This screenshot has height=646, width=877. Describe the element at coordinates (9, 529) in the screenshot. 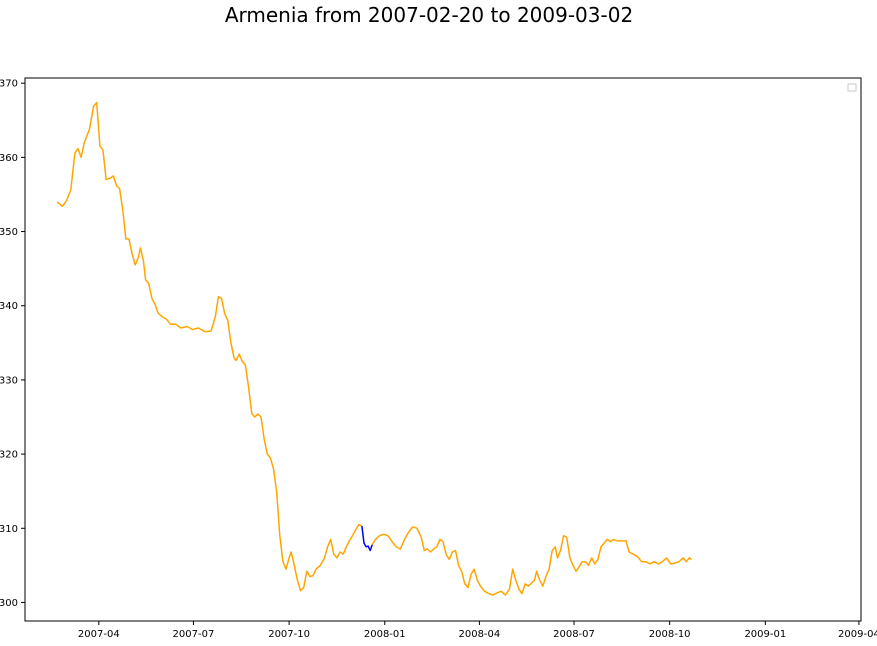

I see `y-tick-label: 310` at that location.